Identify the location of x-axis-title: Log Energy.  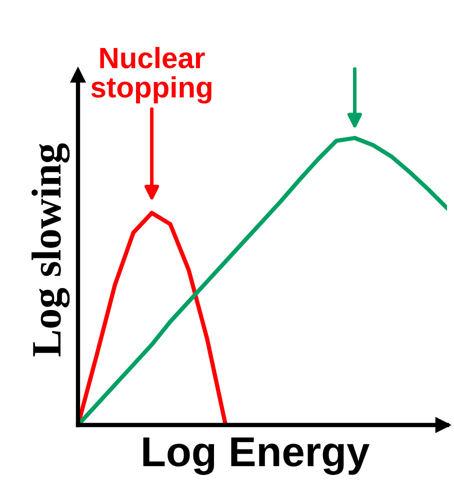
(256, 456).